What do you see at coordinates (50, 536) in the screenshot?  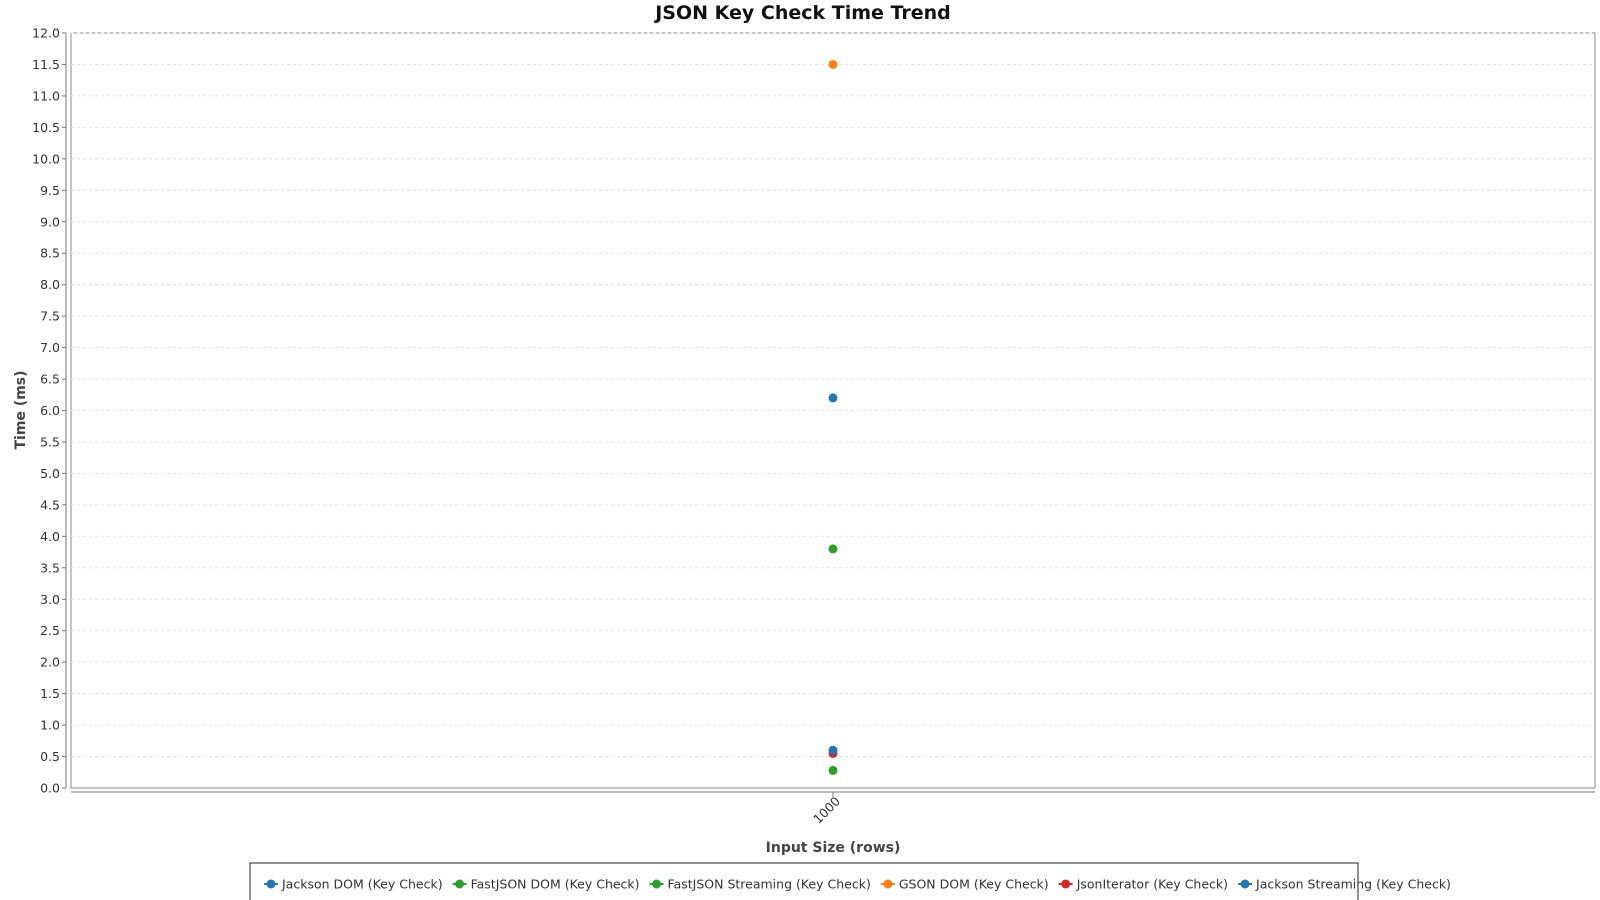 I see `y-tick-label: 4.0` at bounding box center [50, 536].